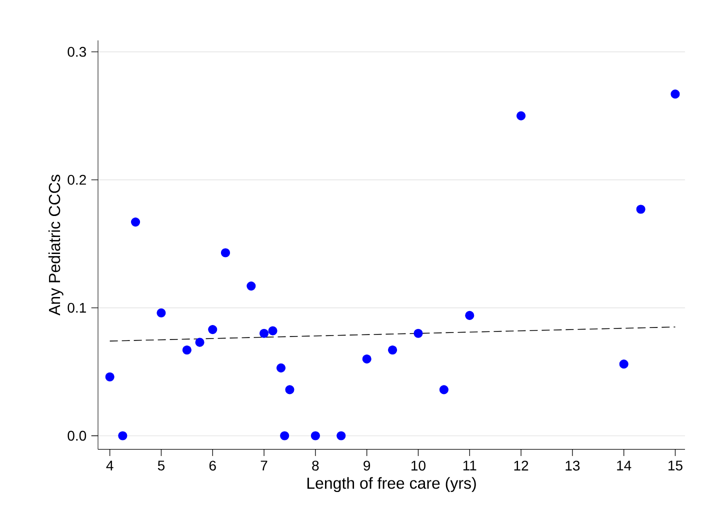  Describe the element at coordinates (110, 465) in the screenshot. I see `x-tick-label: 4` at that location.